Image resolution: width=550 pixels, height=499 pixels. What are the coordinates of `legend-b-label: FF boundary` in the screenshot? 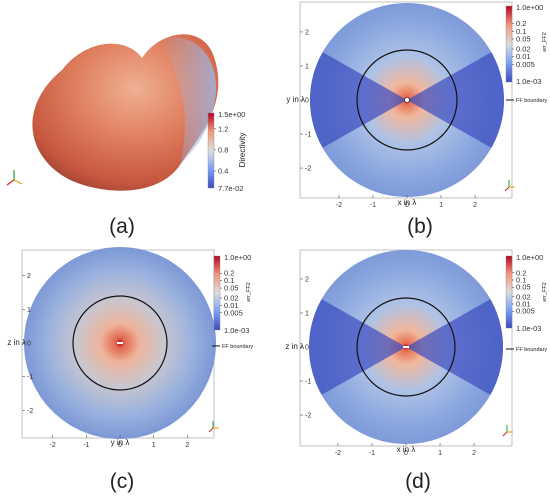 It's located at (531, 101).